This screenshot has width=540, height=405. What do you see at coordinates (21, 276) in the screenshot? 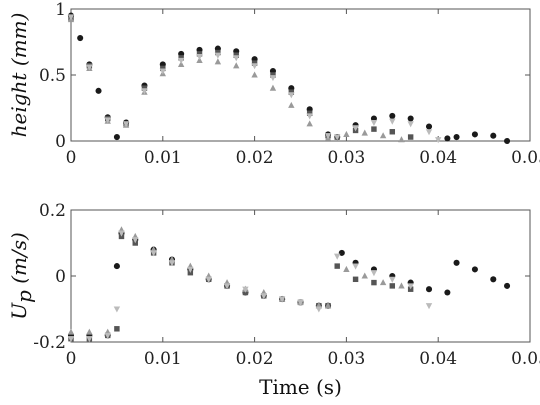
I see `y-axis-label: Up (m/s)` at bounding box center [21, 276].